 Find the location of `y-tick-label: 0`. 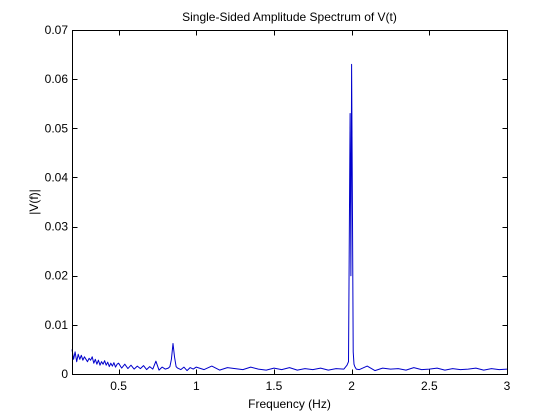

y-tick-label: 0 is located at coordinates (64, 374).